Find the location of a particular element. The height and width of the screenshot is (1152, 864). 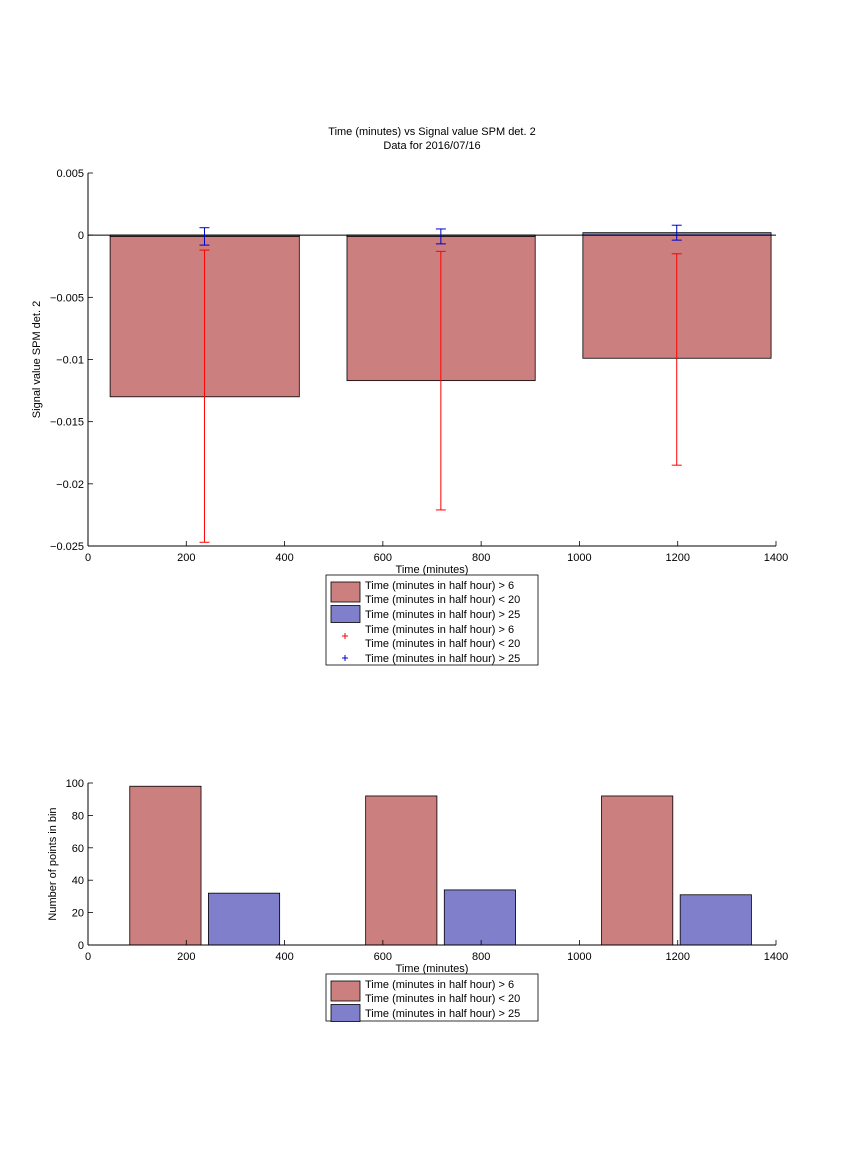

y-tick-label: 40 is located at coordinates (78, 881).